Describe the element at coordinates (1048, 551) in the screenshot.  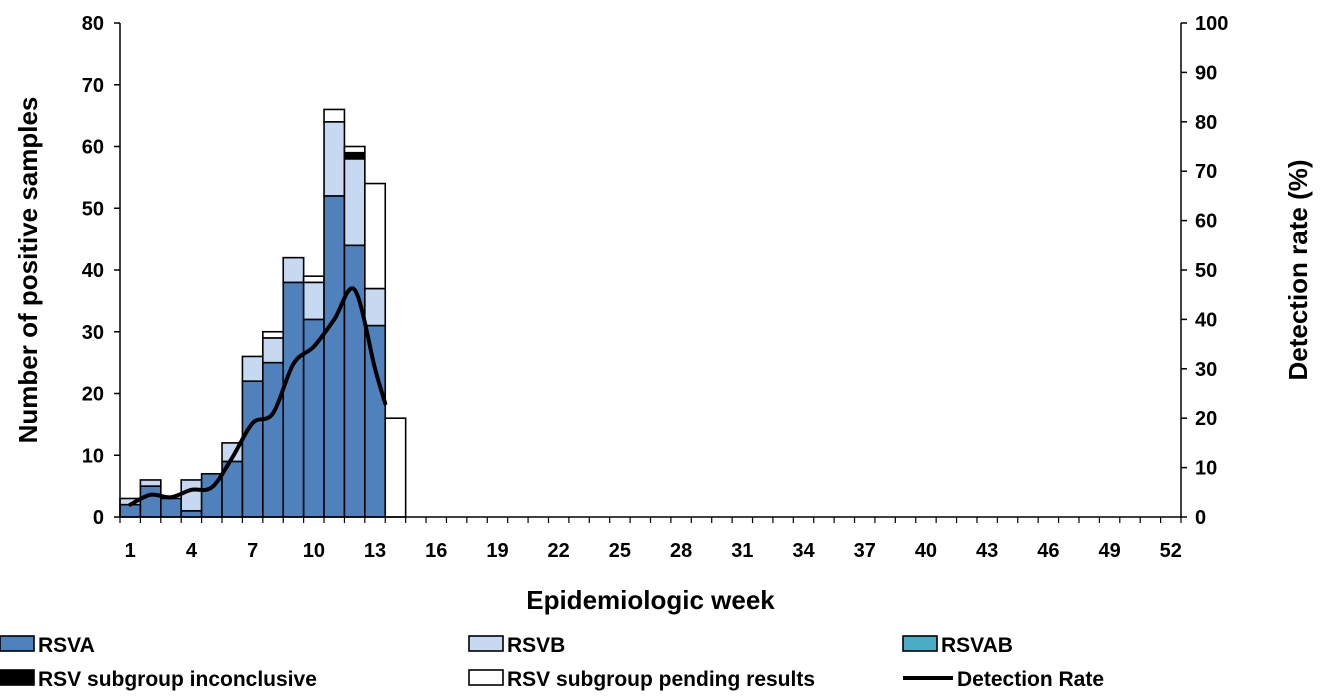
I see `x-tick-label: 46` at that location.